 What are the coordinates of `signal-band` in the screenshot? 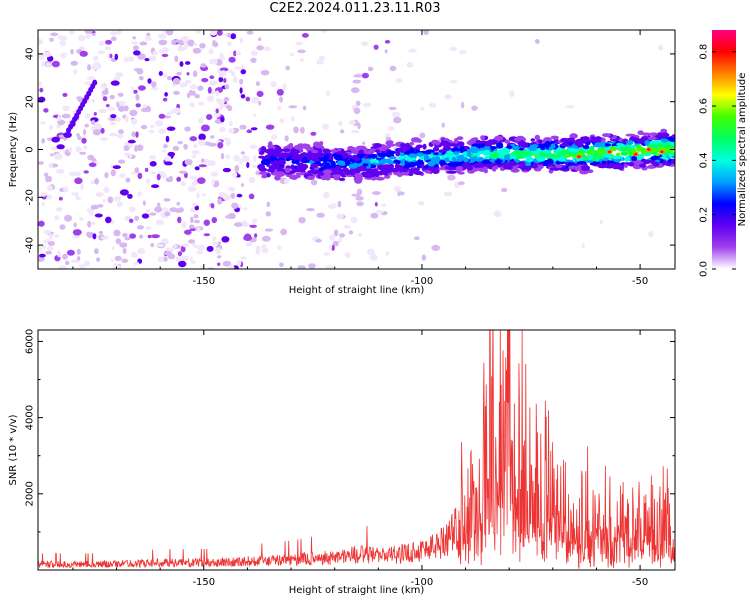 It's located at (466, 156).